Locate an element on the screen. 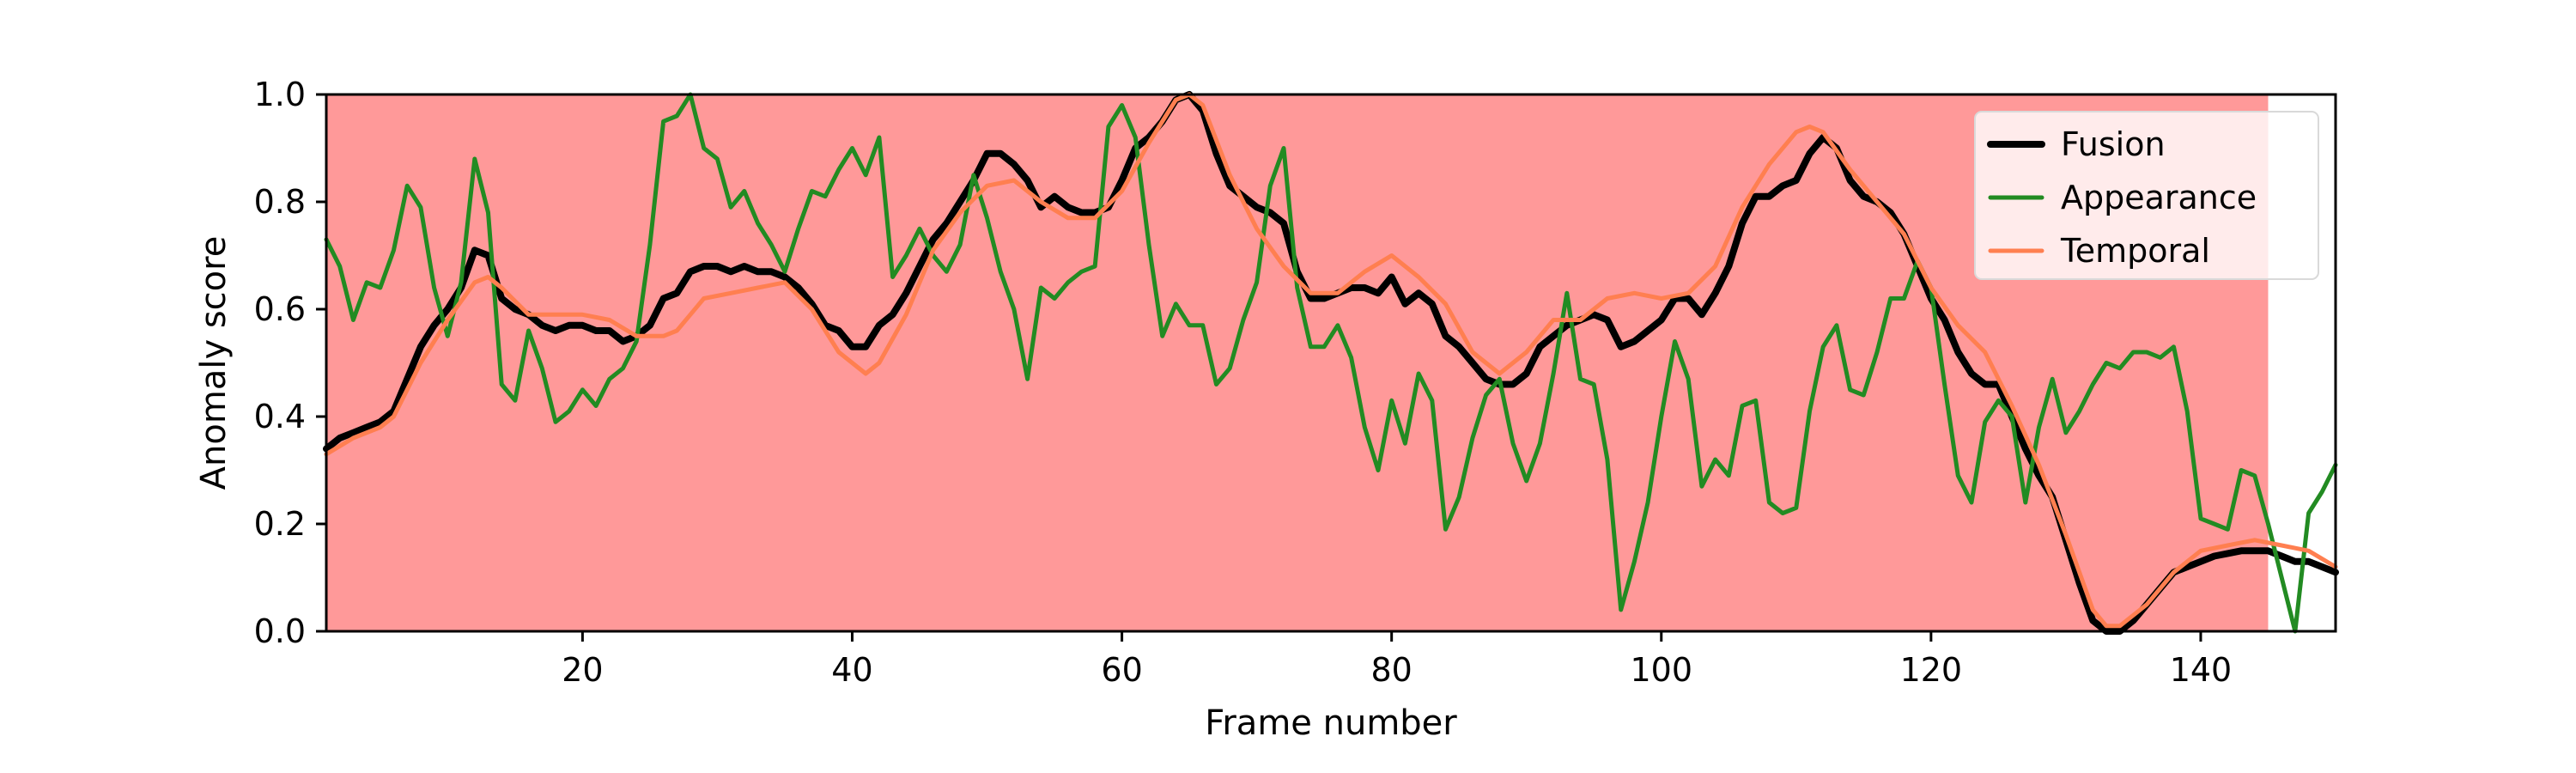 This screenshot has height=773, width=2576. legend-label-temporal: Temporal is located at coordinates (2135, 251).